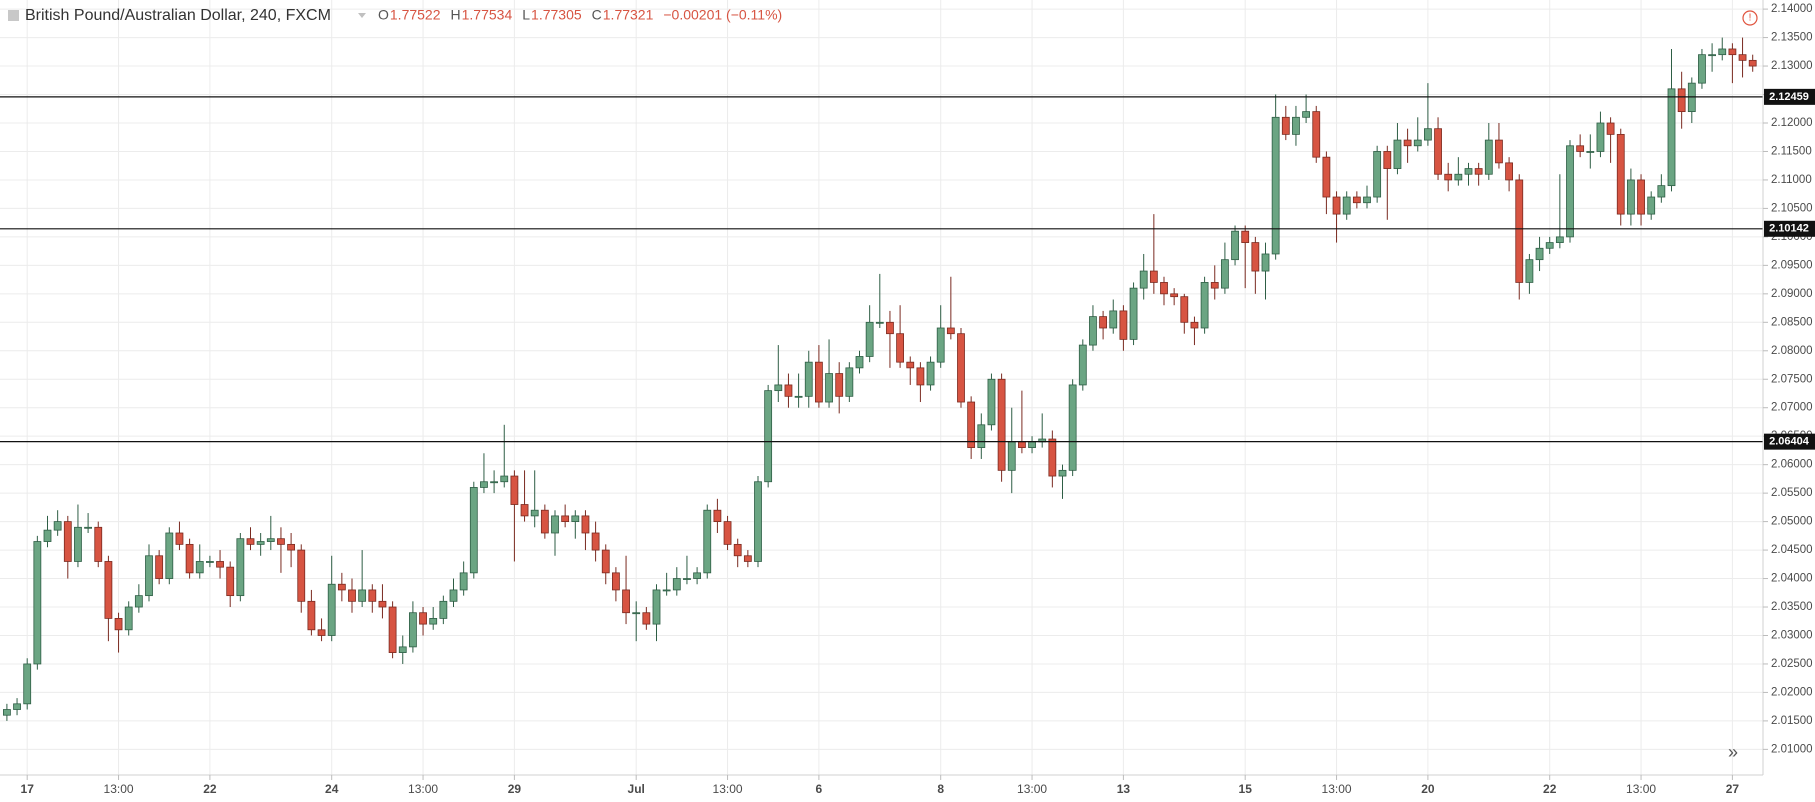  I want to click on y-tick-label: 2.05500, so click(1792, 493).